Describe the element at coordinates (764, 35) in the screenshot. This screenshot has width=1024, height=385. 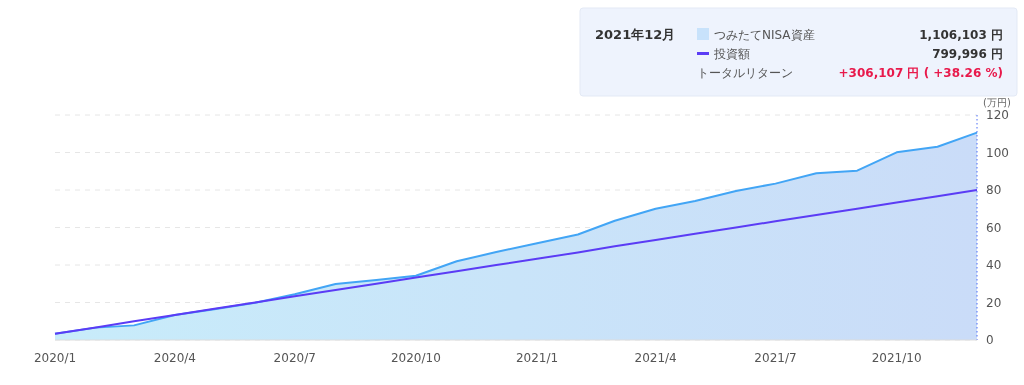
I see `legend-label: つみたてNISA資産` at that location.